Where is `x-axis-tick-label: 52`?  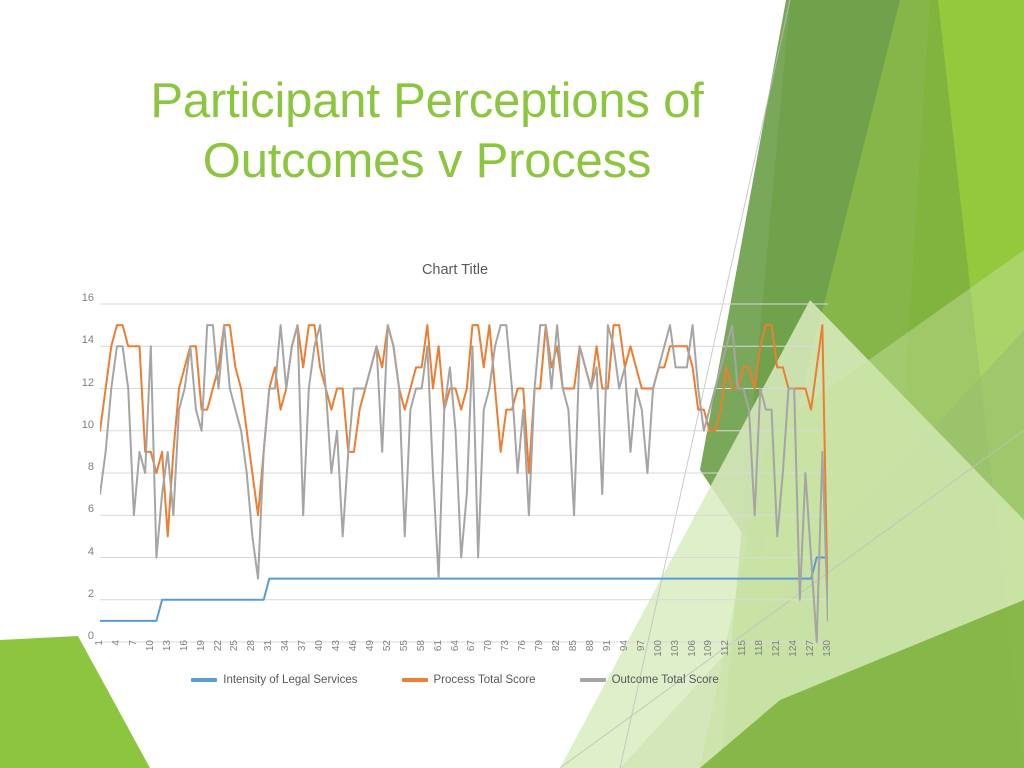 x-axis-tick-label: 52 is located at coordinates (387, 646).